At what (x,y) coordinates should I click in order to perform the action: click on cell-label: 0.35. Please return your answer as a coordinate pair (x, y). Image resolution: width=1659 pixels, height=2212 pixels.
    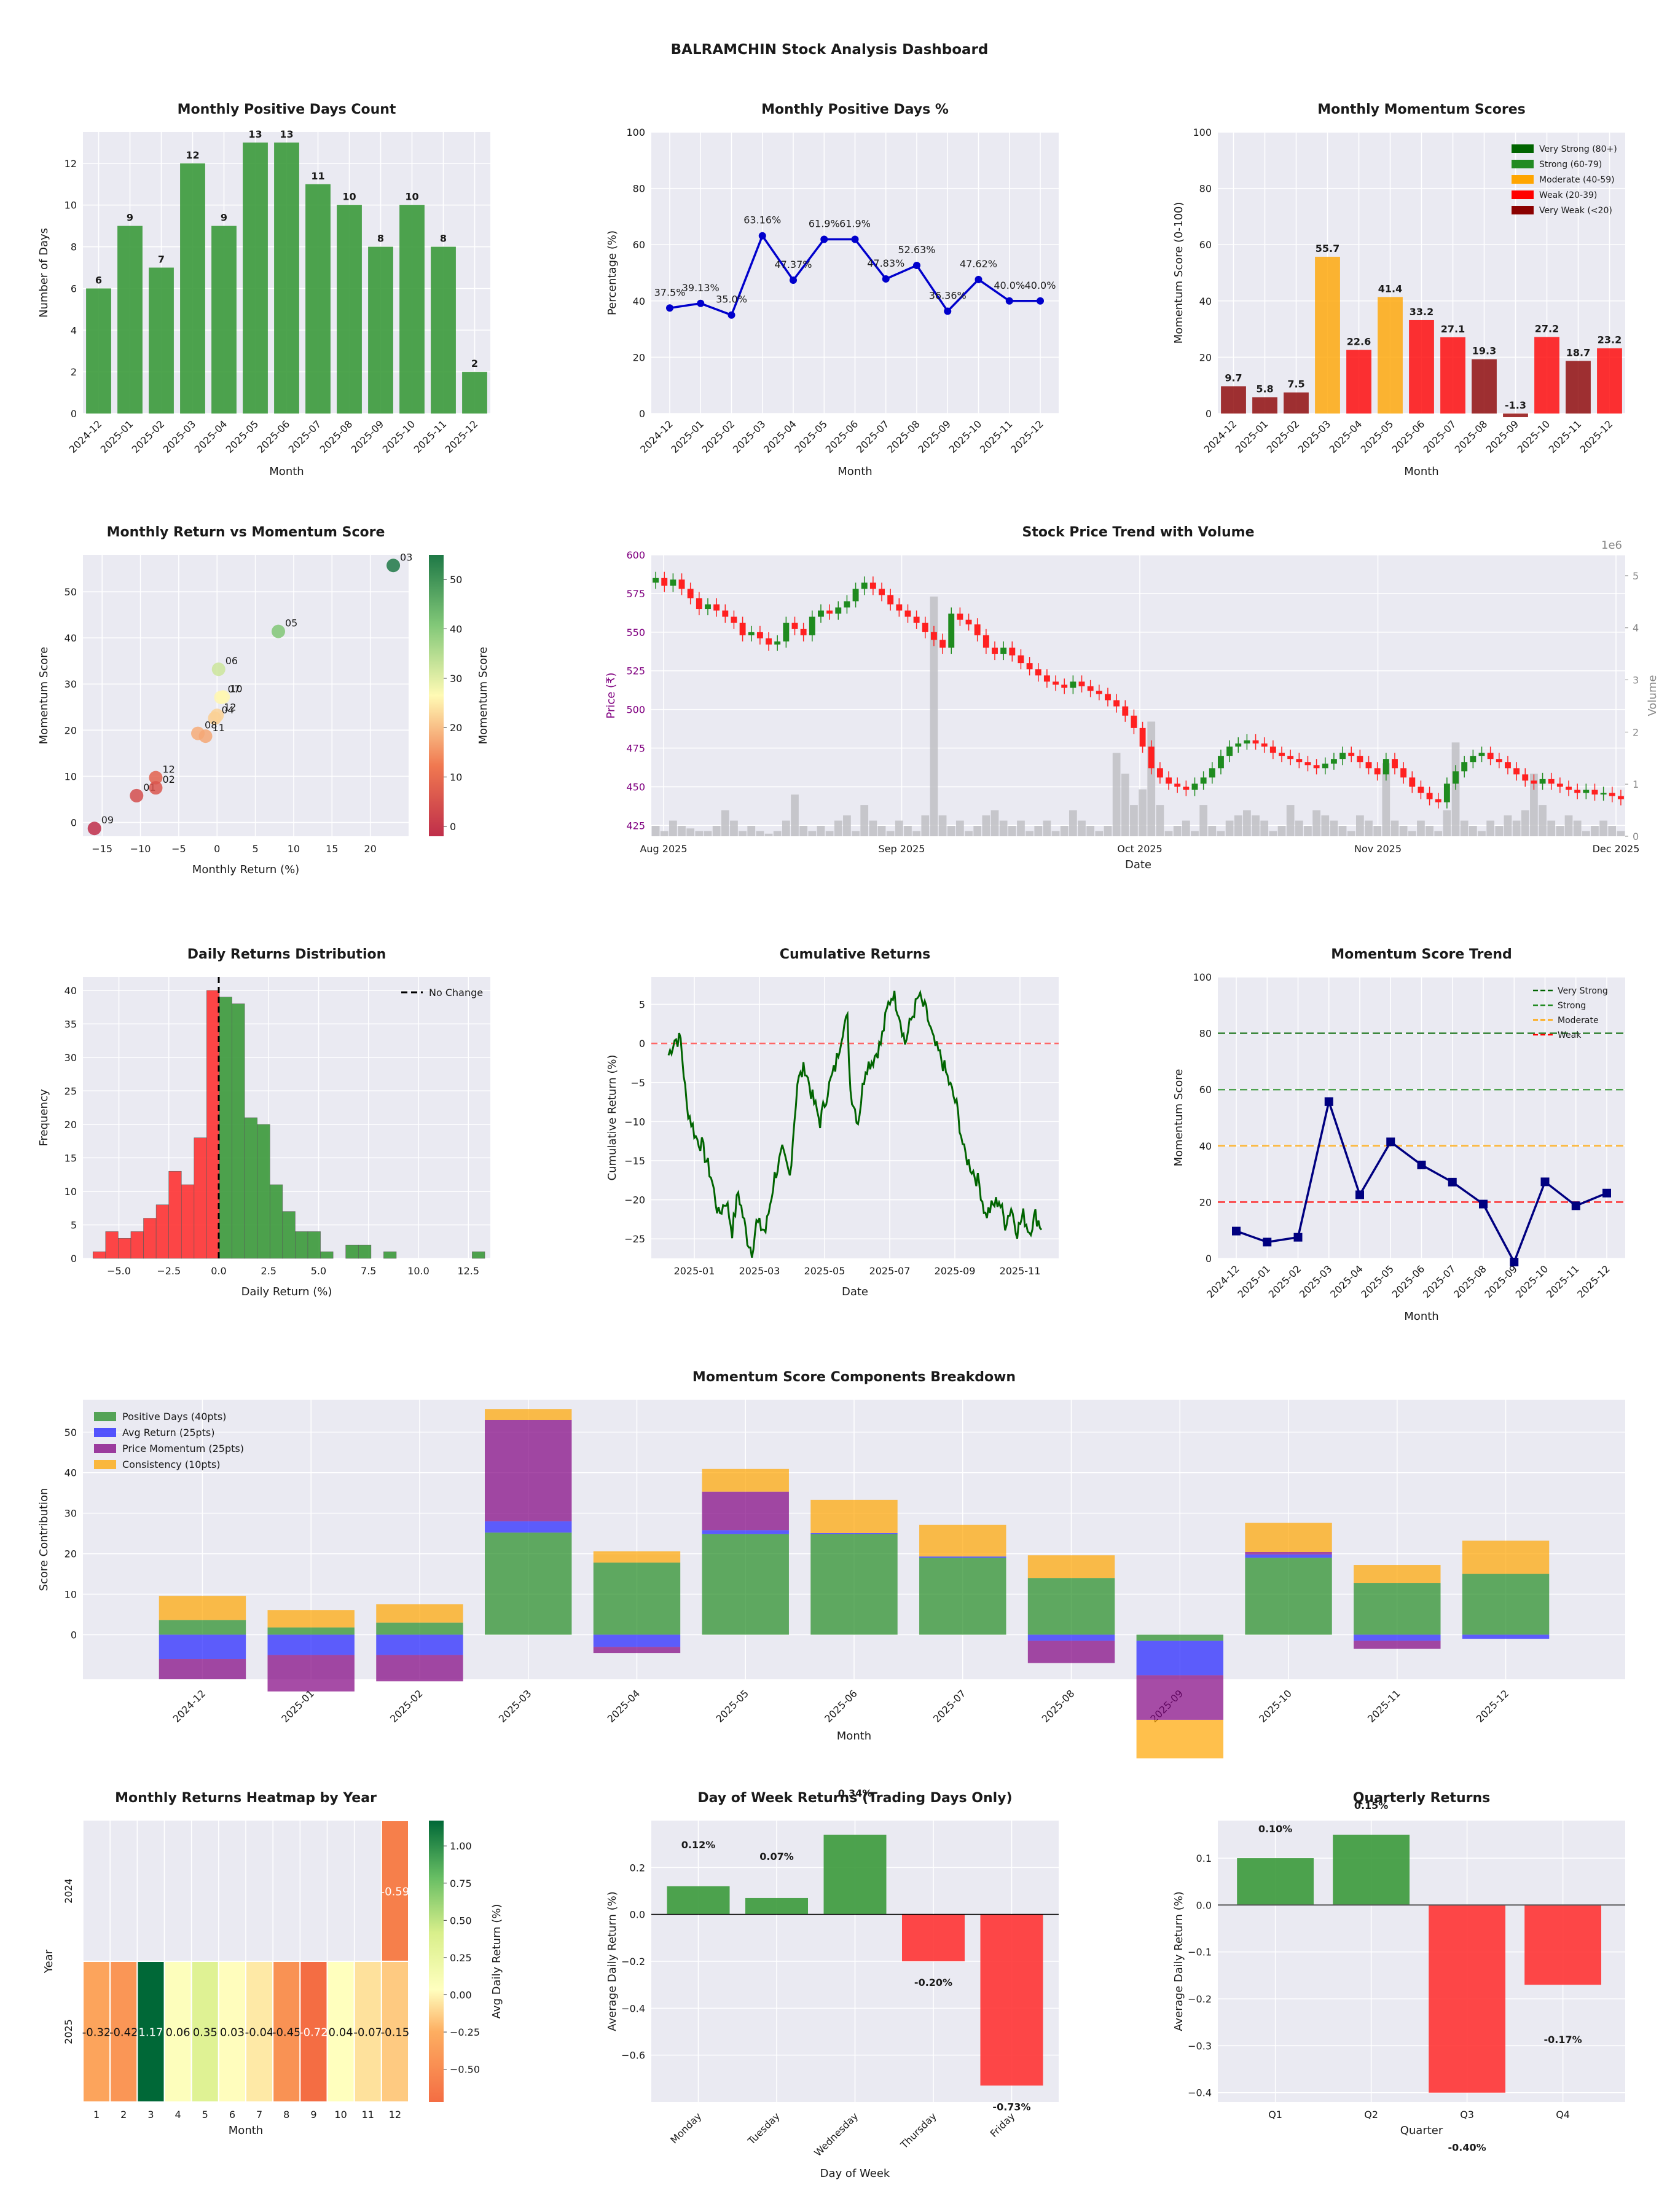
    Looking at the image, I should click on (205, 2032).